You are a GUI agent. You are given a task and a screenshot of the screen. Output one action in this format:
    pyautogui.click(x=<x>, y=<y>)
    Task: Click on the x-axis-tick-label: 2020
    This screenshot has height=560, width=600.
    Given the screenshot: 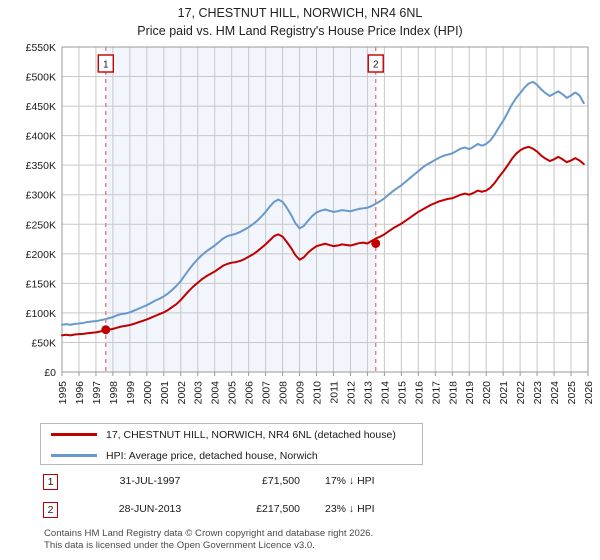 What is the action you would take?
    pyautogui.click(x=487, y=393)
    